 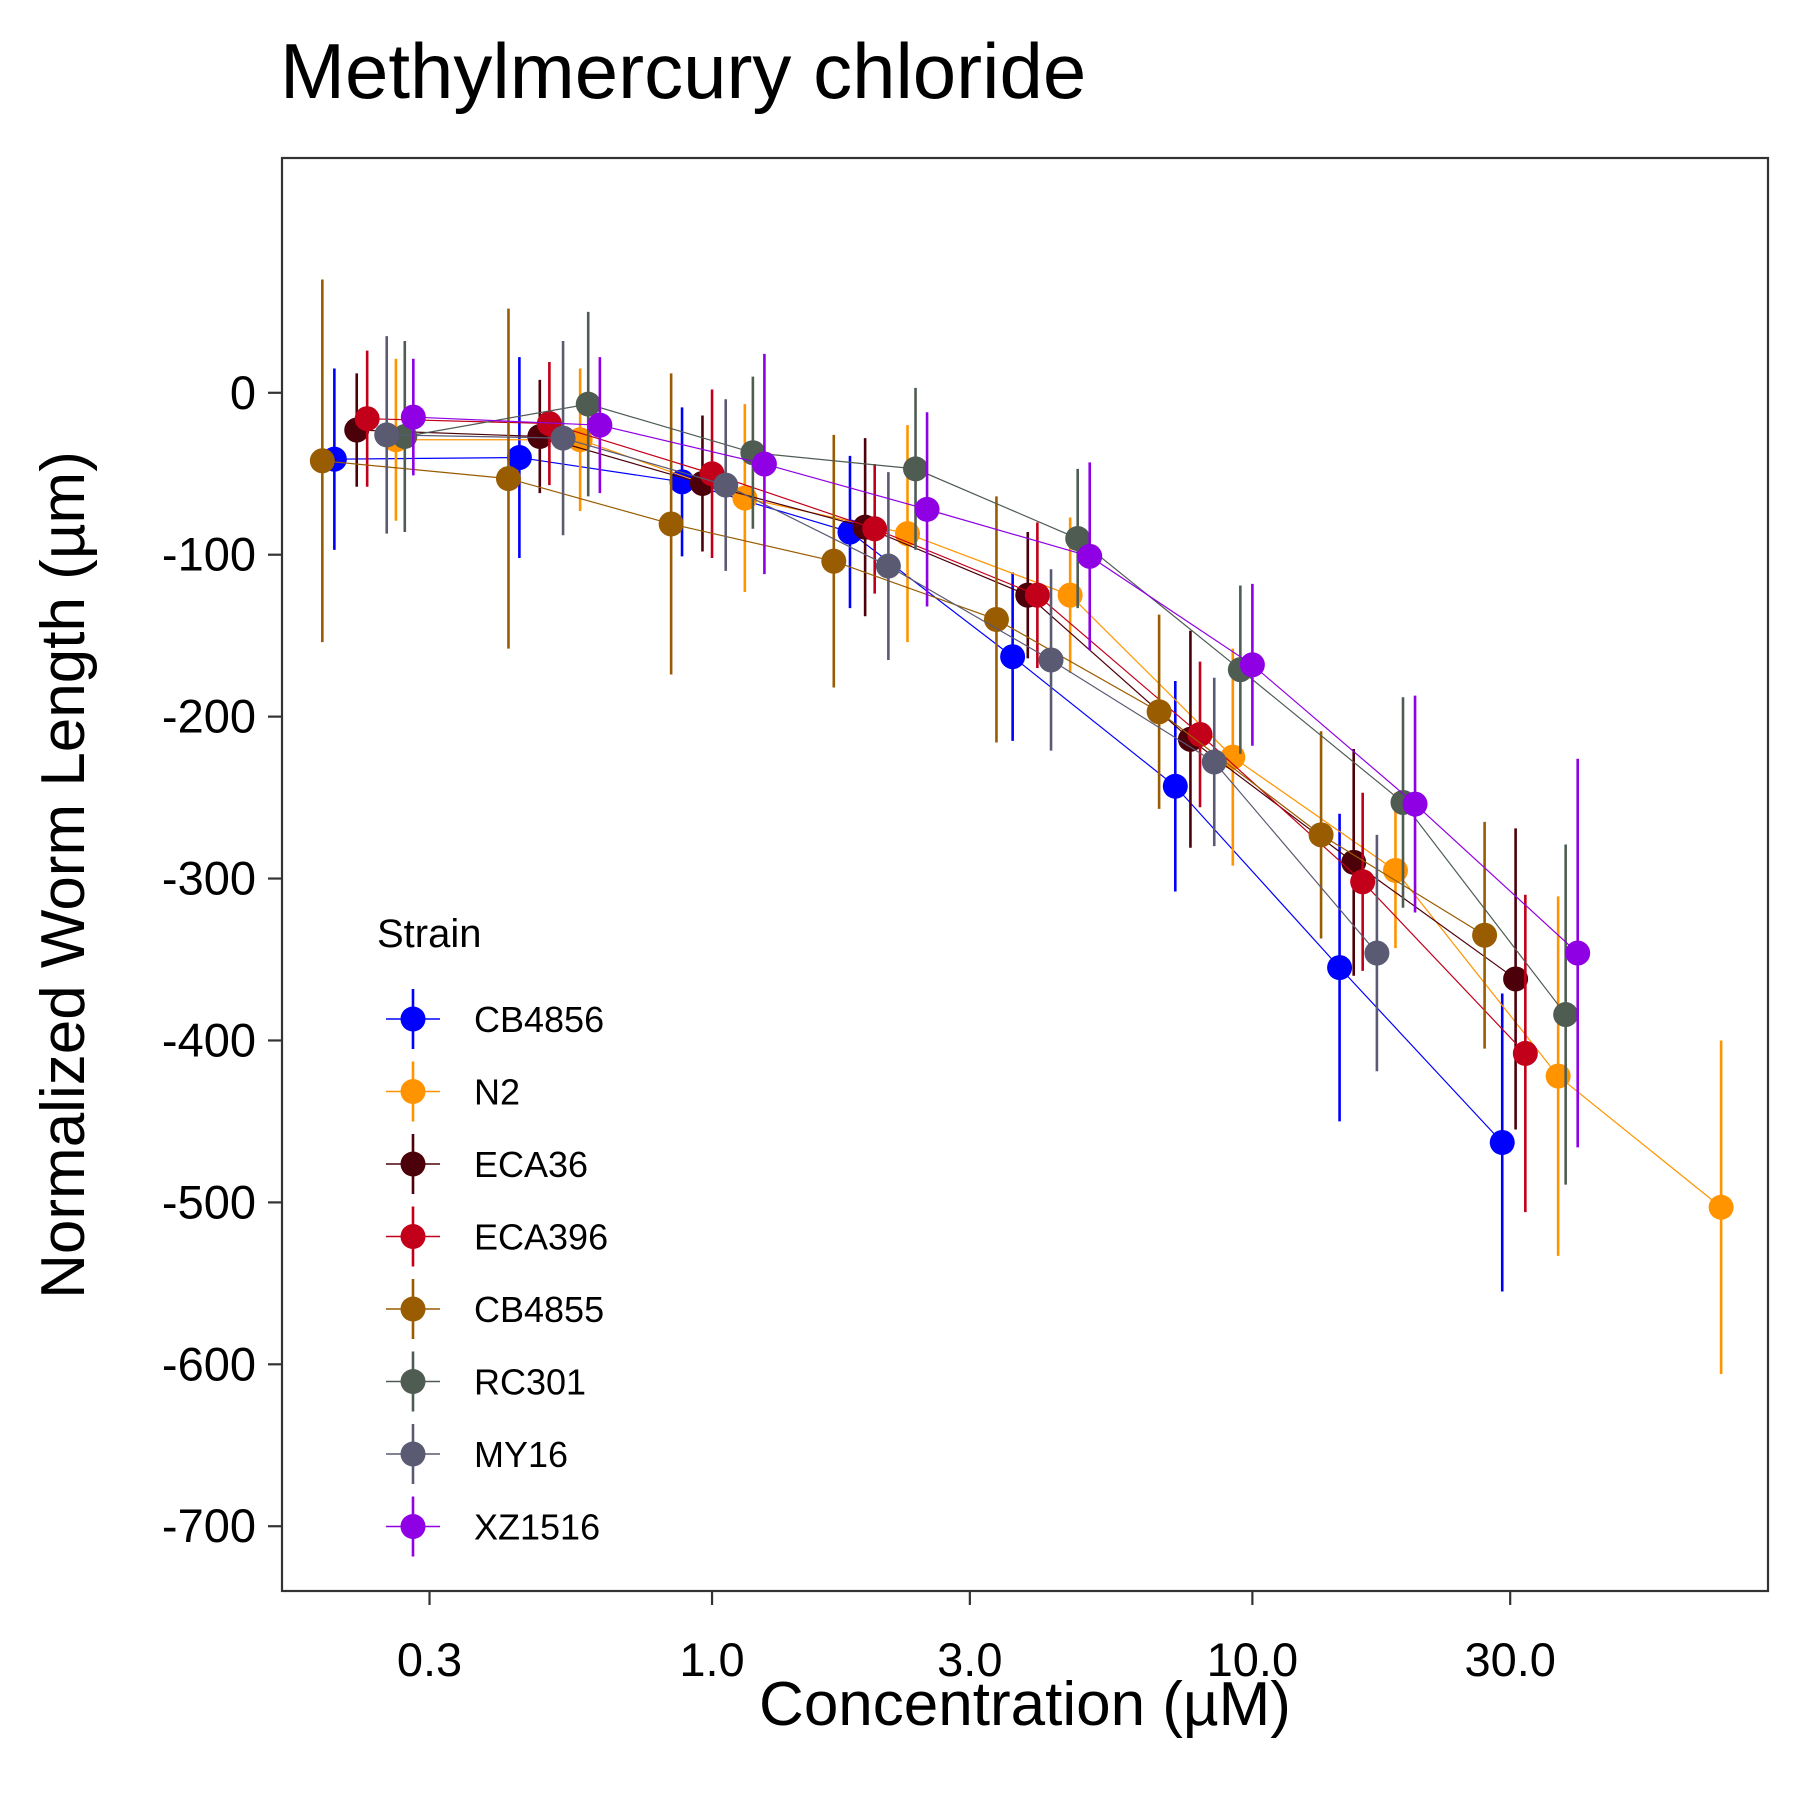 I want to click on x-tick-label: 0.3, so click(x=429, y=1659).